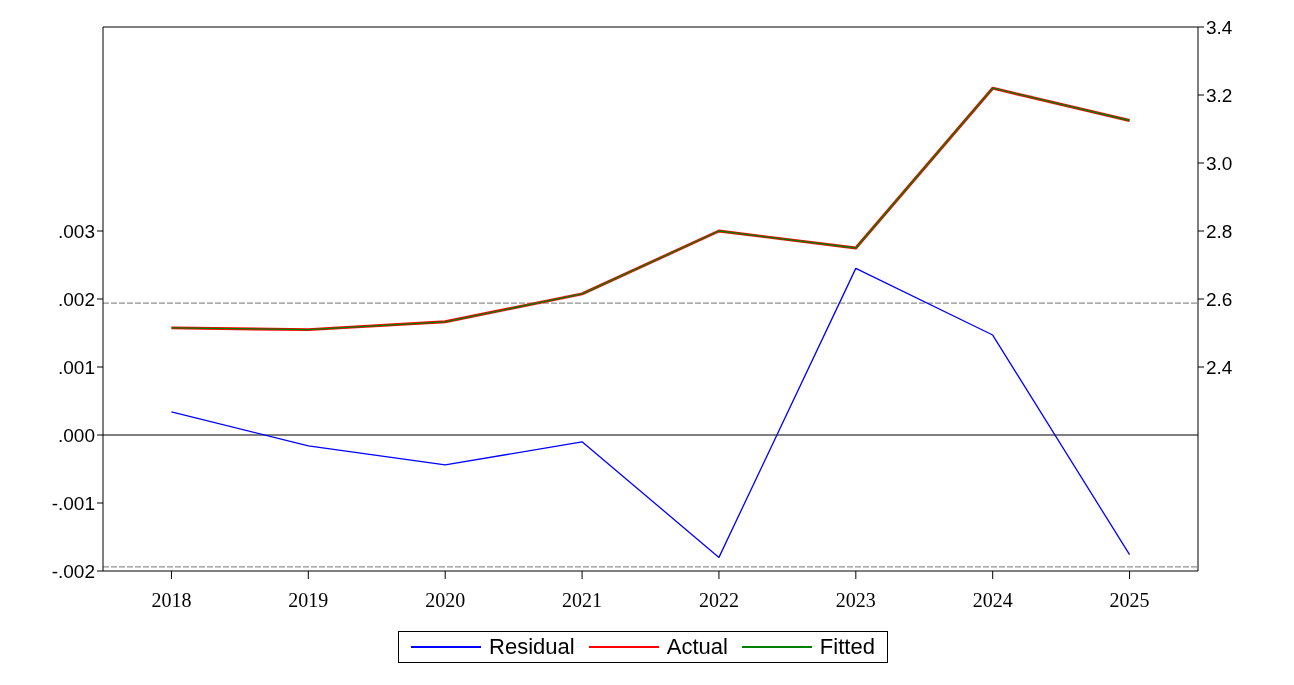 This screenshot has height=685, width=1294. I want to click on x-tick-label: 2022, so click(718, 600).